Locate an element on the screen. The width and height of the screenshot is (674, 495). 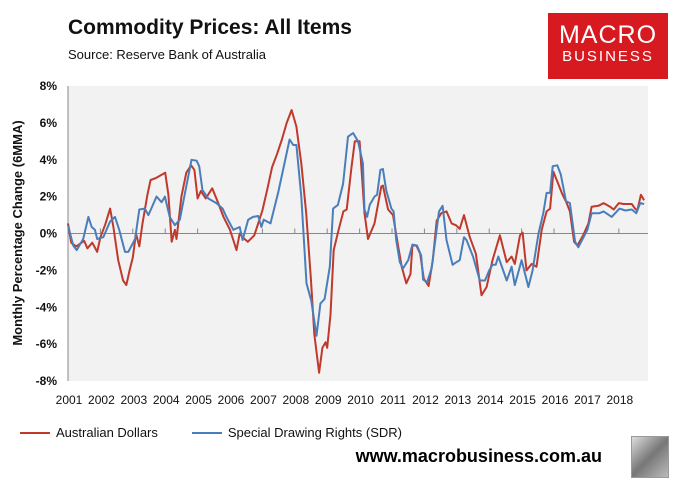
wolf-logo-image is located at coordinates (650, 457).